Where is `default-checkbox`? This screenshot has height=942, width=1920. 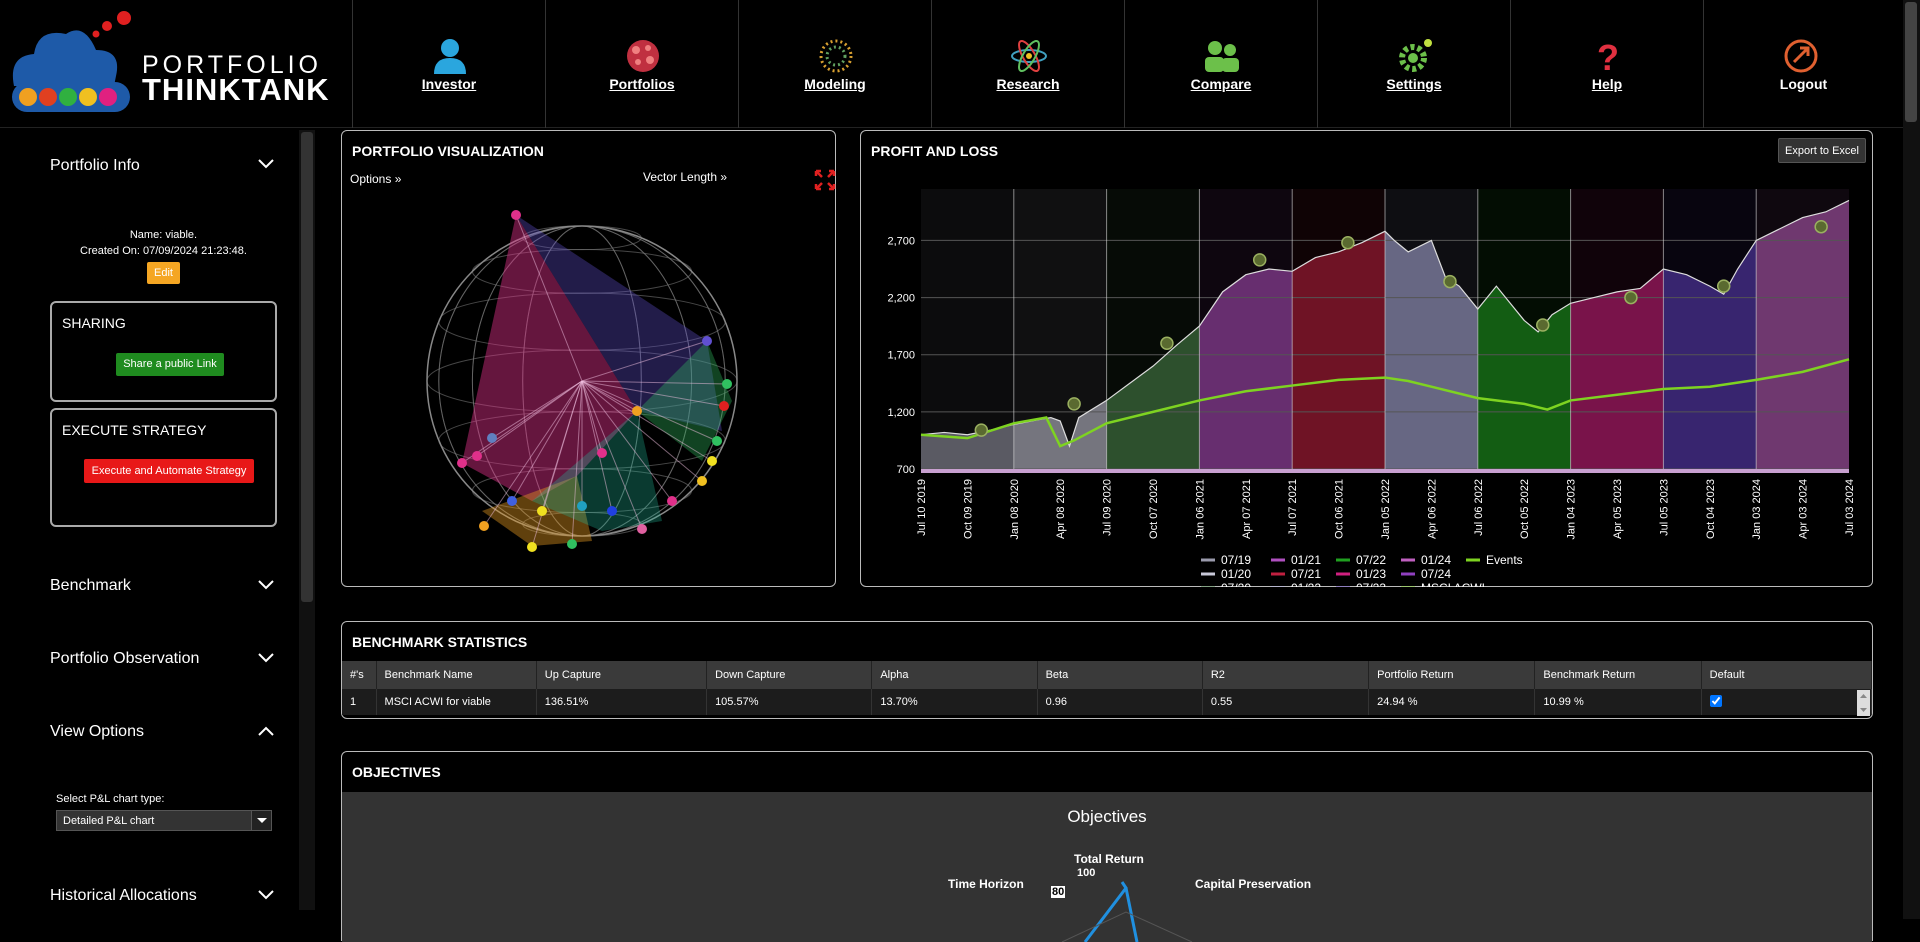
default-checkbox is located at coordinates (1715, 700).